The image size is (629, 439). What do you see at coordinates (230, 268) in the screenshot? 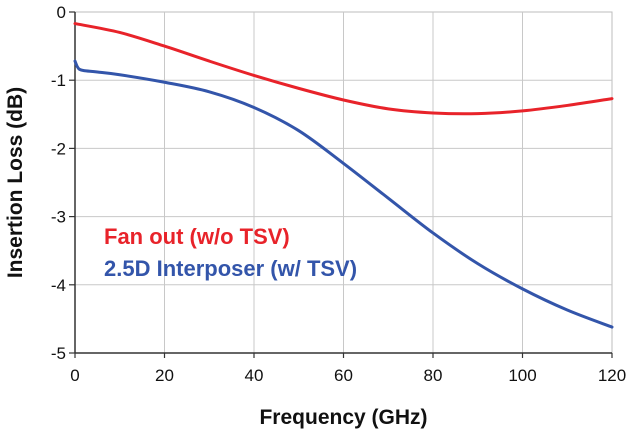
I see `legend-entry-interposer: 2.5D Interposer (w/ TSV)` at bounding box center [230, 268].